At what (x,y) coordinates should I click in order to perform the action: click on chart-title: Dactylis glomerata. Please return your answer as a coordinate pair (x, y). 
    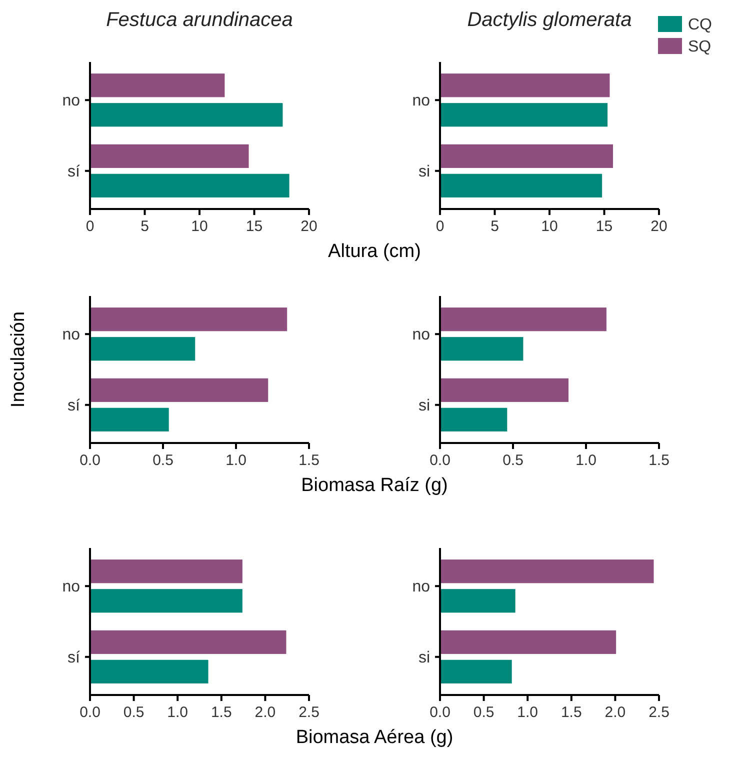
    Looking at the image, I should click on (549, 20).